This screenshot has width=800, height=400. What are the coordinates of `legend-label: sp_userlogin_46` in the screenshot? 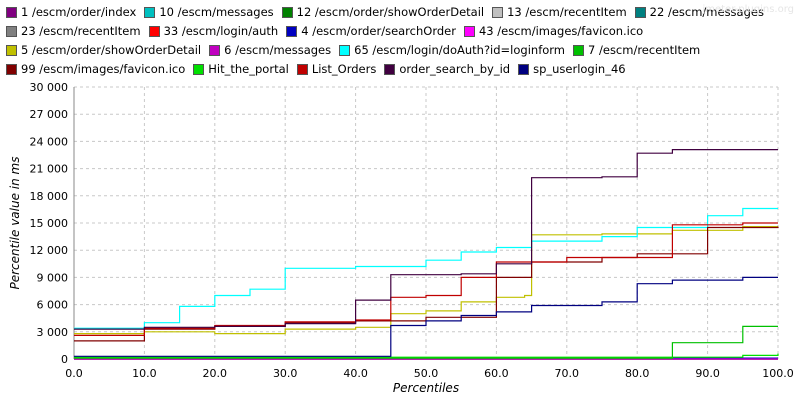 It's located at (579, 69).